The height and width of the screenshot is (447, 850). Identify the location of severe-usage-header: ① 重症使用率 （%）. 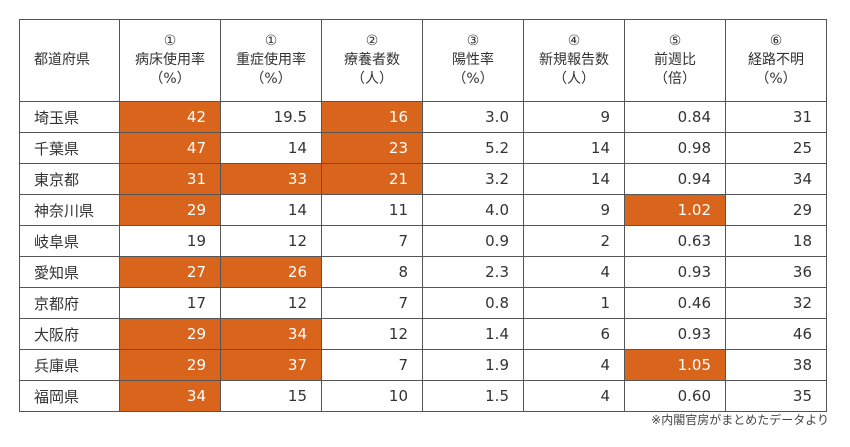
(271, 60).